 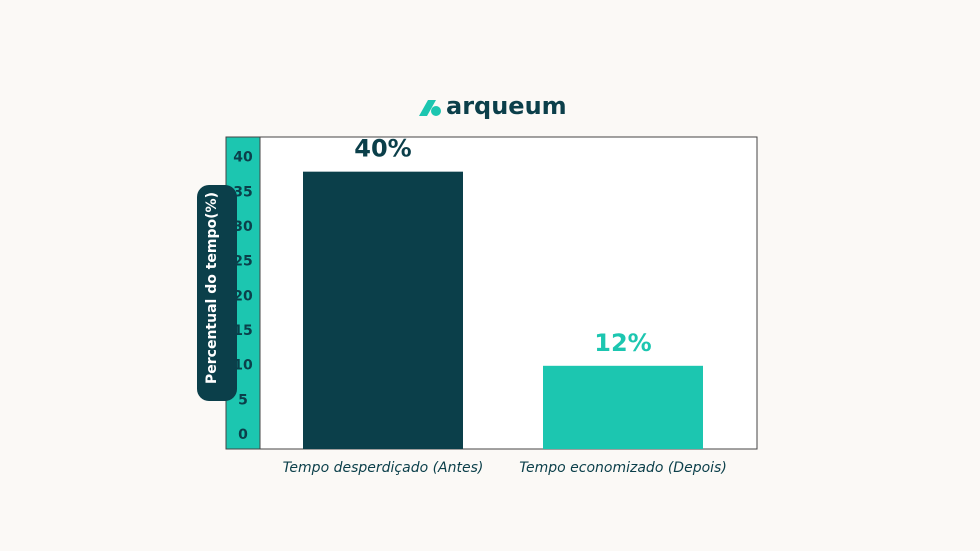 What do you see at coordinates (622, 343) in the screenshot?
I see `value-label: 12%` at bounding box center [622, 343].